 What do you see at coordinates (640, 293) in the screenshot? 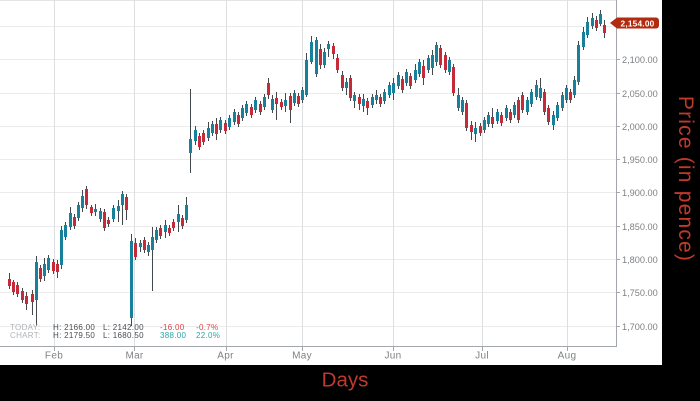
I see `svg-text: 1,750.00` at bounding box center [640, 293].